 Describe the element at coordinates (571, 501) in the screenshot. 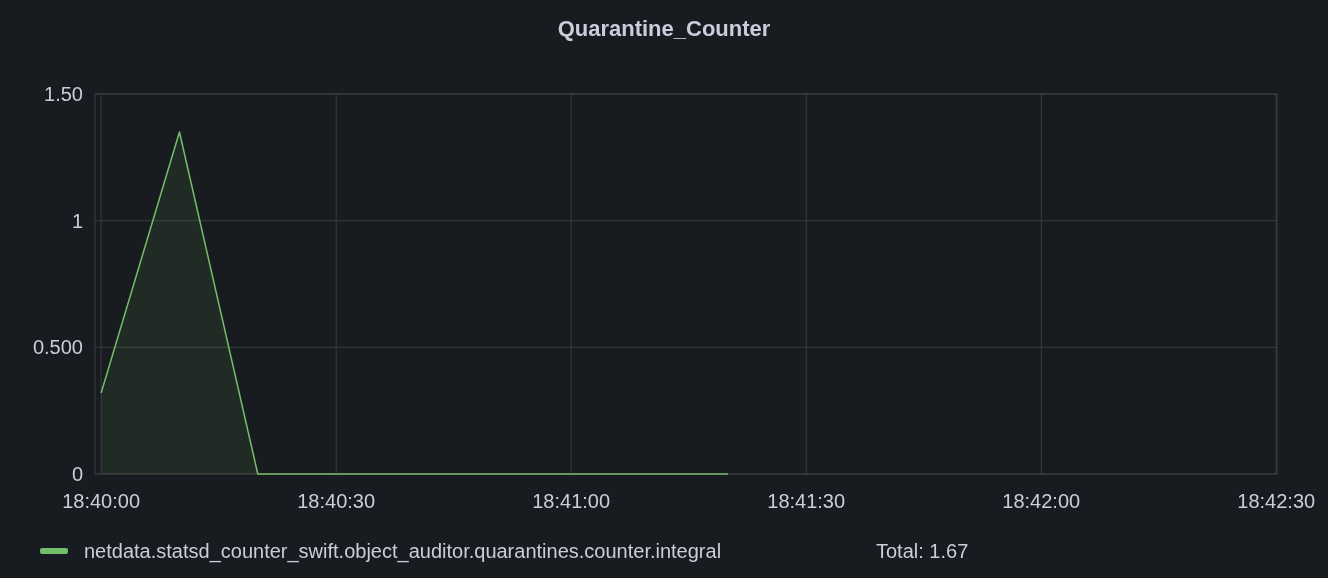

I see `x-tick-label: 18:41:00` at that location.